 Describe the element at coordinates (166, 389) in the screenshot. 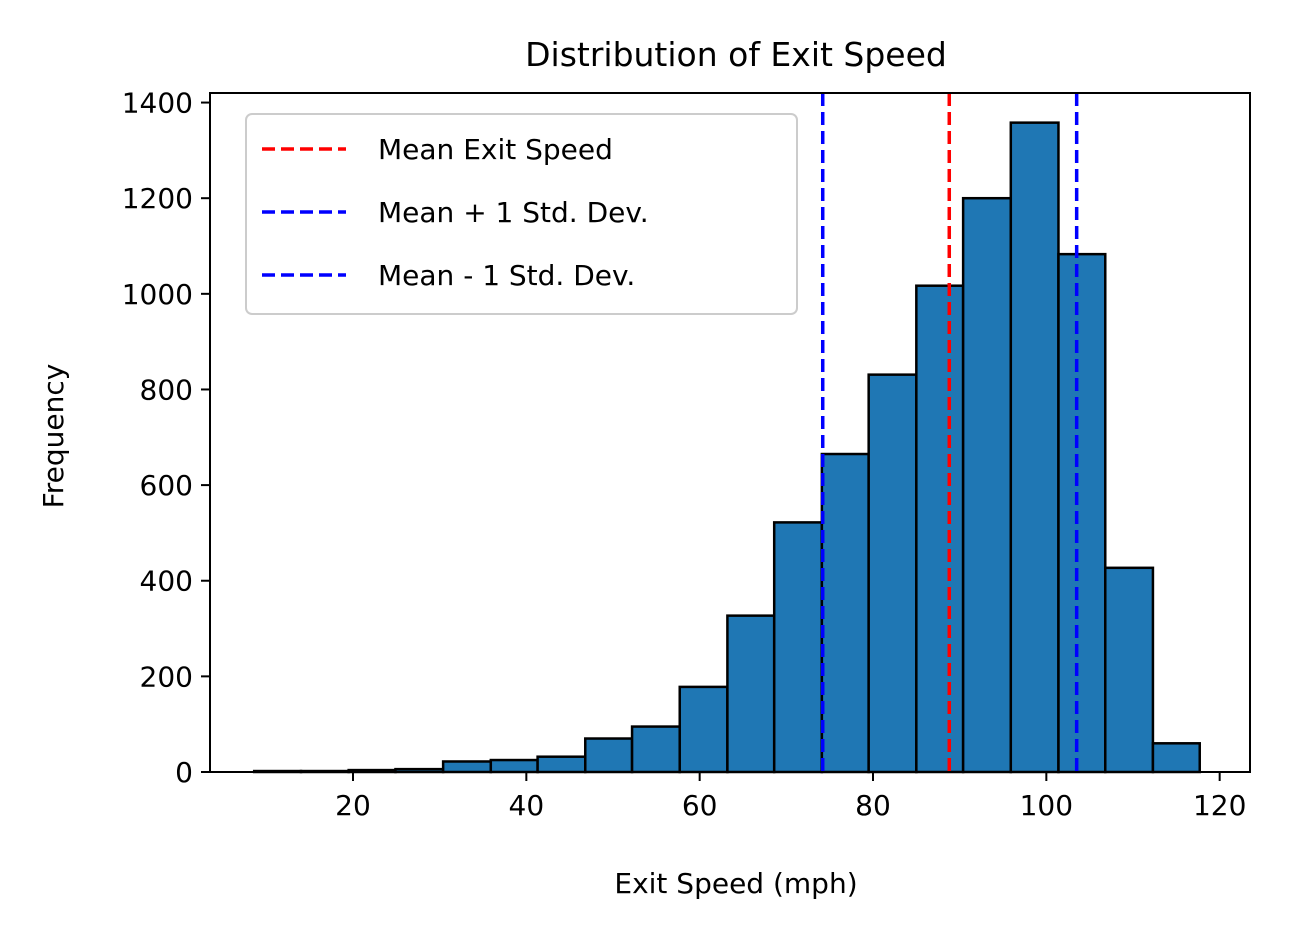

I see `y-tick-label: 800` at that location.